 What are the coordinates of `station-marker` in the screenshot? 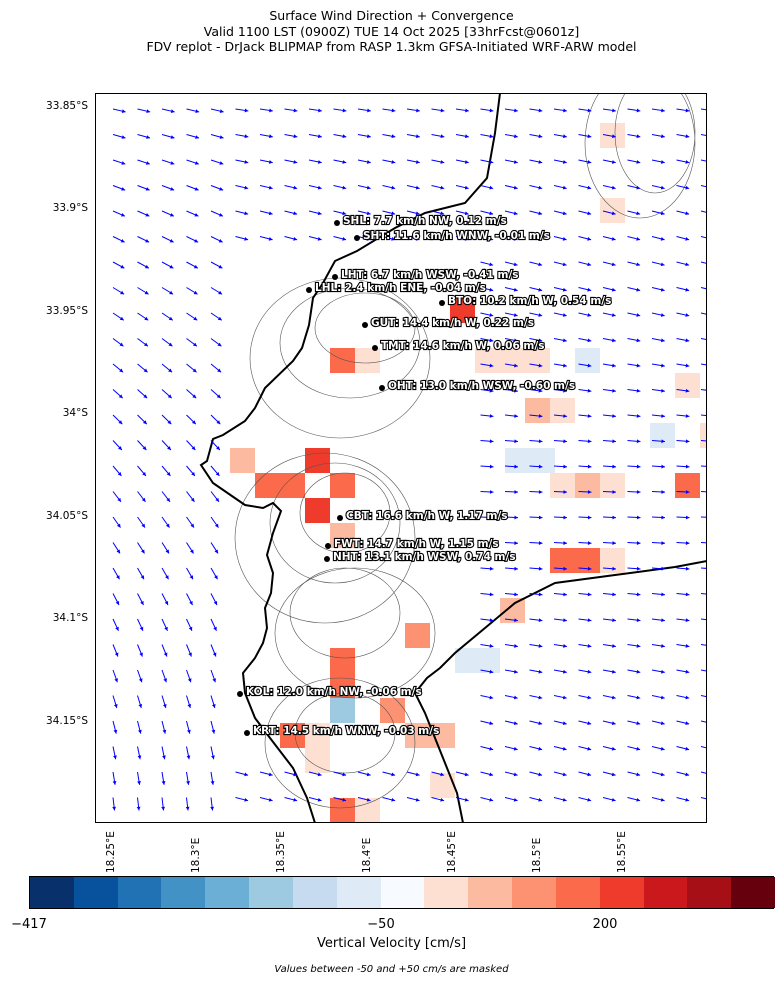 It's located at (335, 277).